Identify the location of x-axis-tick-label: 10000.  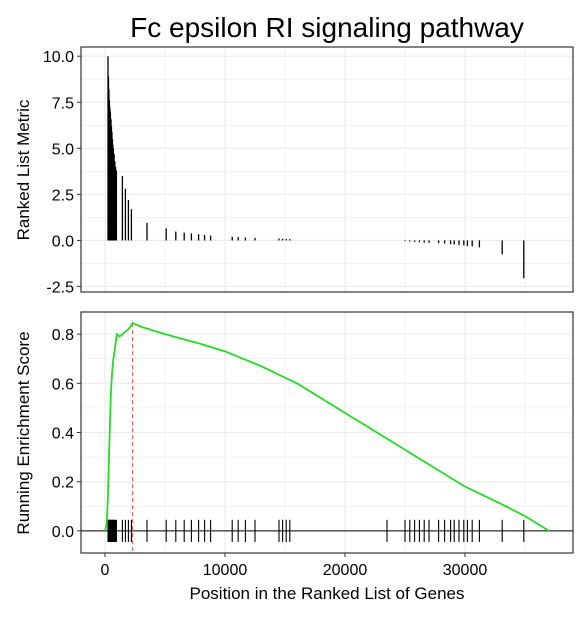
(225, 570).